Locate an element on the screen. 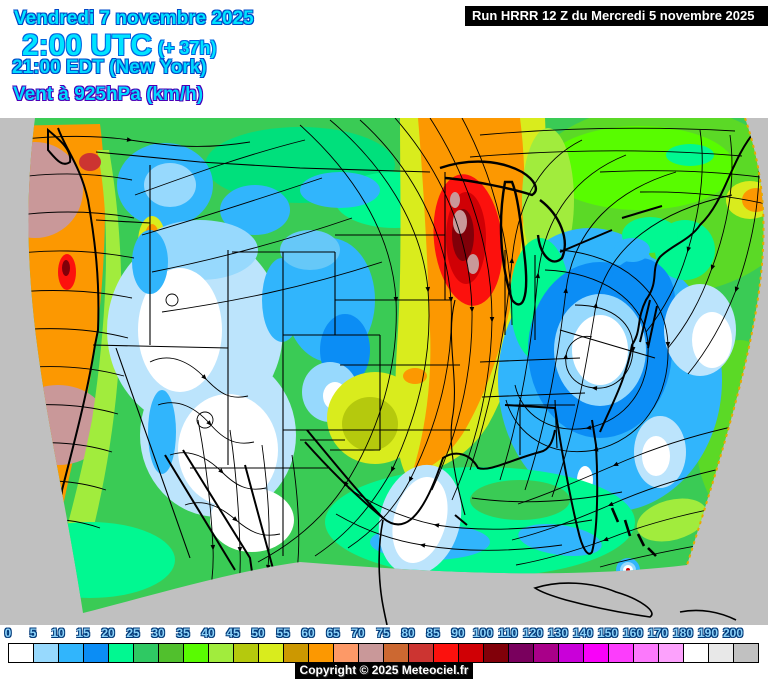 The image size is (768, 690). scale-value: 130 is located at coordinates (558, 633).